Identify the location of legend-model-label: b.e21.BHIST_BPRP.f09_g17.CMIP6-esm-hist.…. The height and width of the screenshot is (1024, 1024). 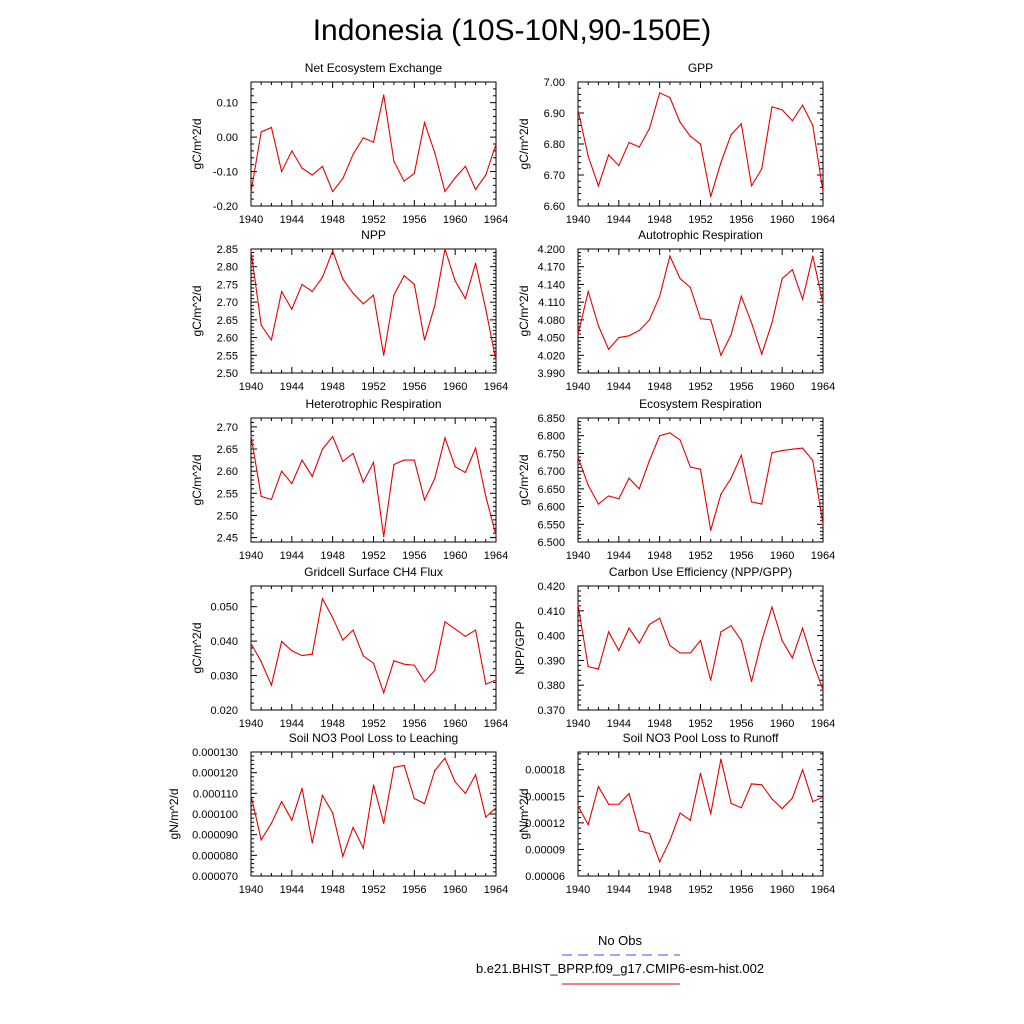
(620, 968).